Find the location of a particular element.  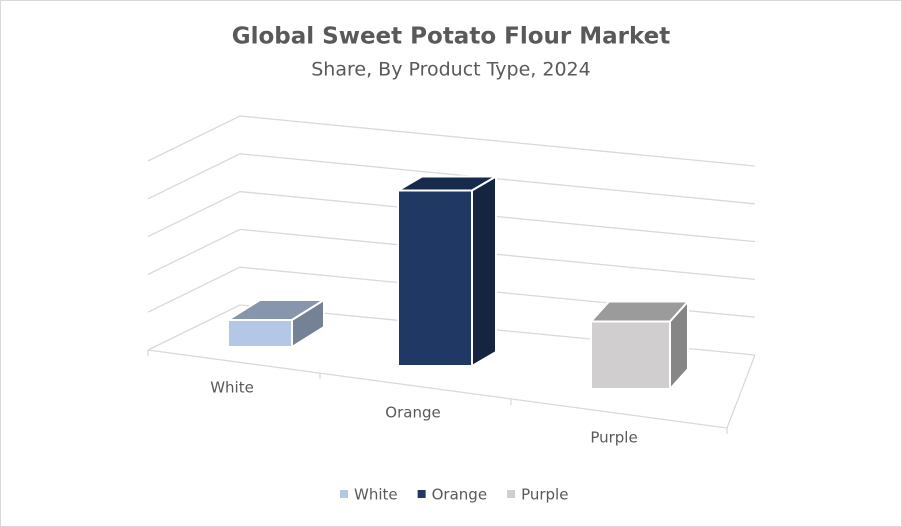

legend-label: Purple is located at coordinates (544, 495).